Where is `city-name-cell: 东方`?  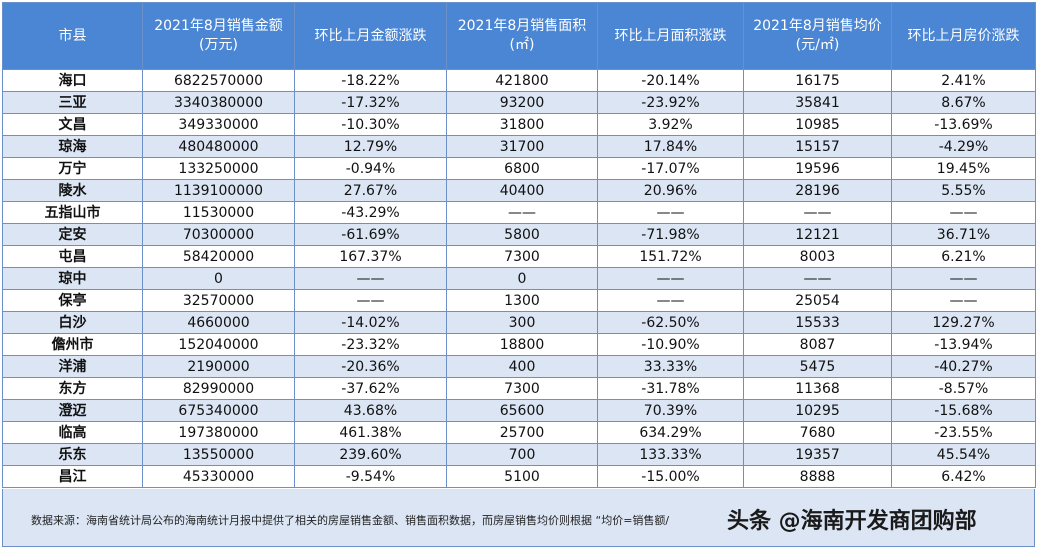 city-name-cell: 东方 is located at coordinates (72, 388).